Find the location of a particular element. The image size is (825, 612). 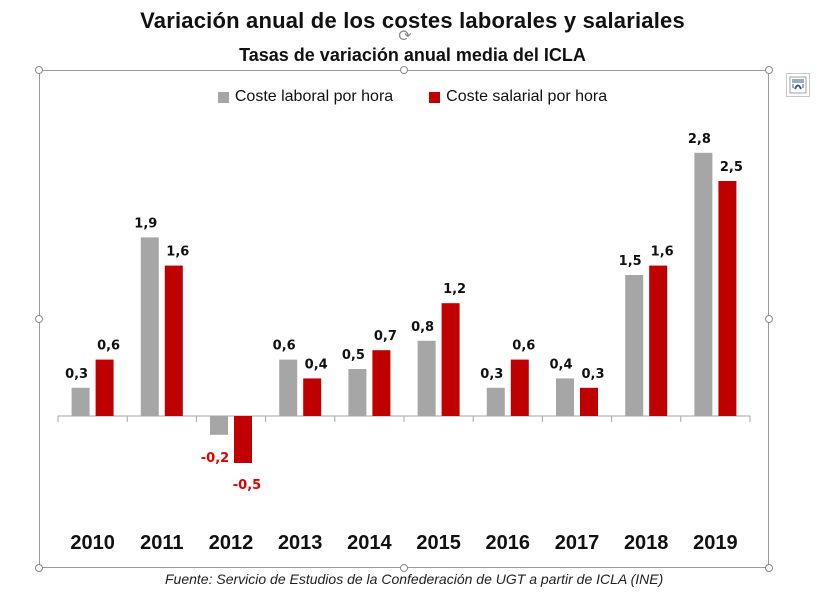

bar-labor-cost-2016 is located at coordinates (495, 401).